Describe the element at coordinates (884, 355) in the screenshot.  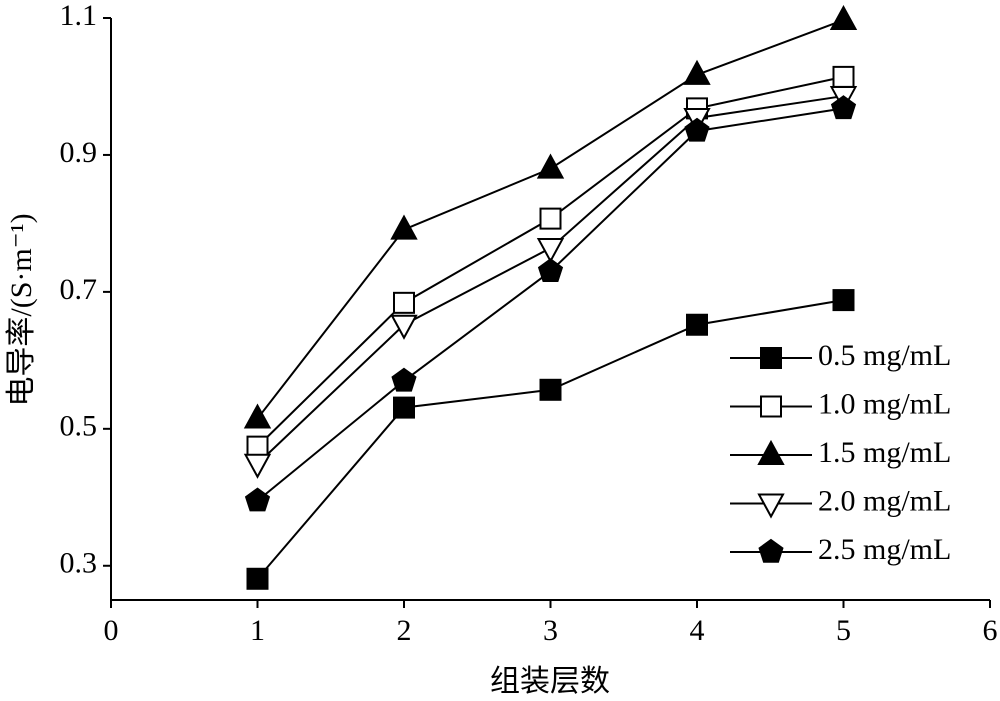
I see `legend-label: 0.5 mg/mL` at that location.